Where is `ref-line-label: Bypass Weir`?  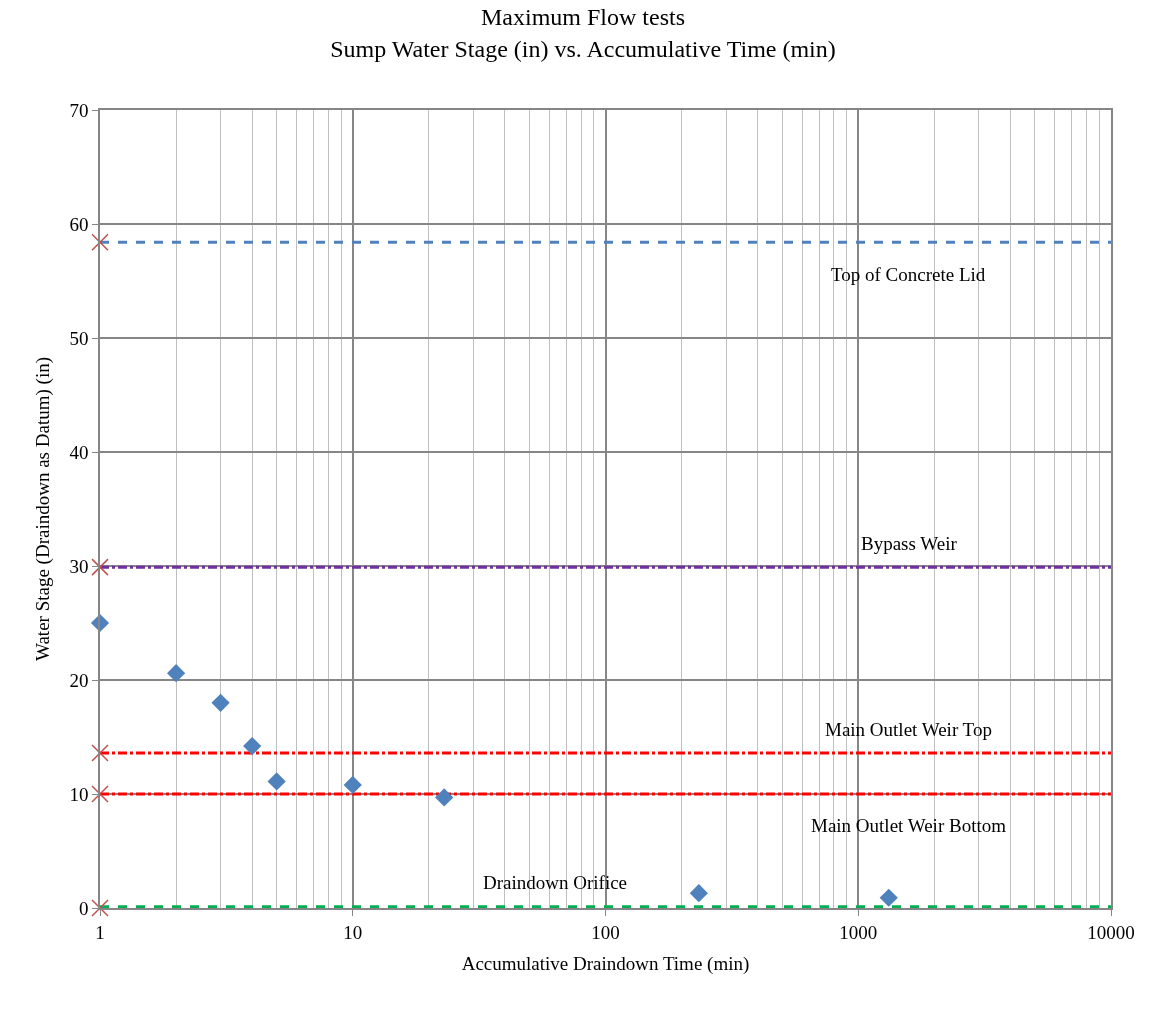
ref-line-label: Bypass Weir is located at coordinates (909, 543).